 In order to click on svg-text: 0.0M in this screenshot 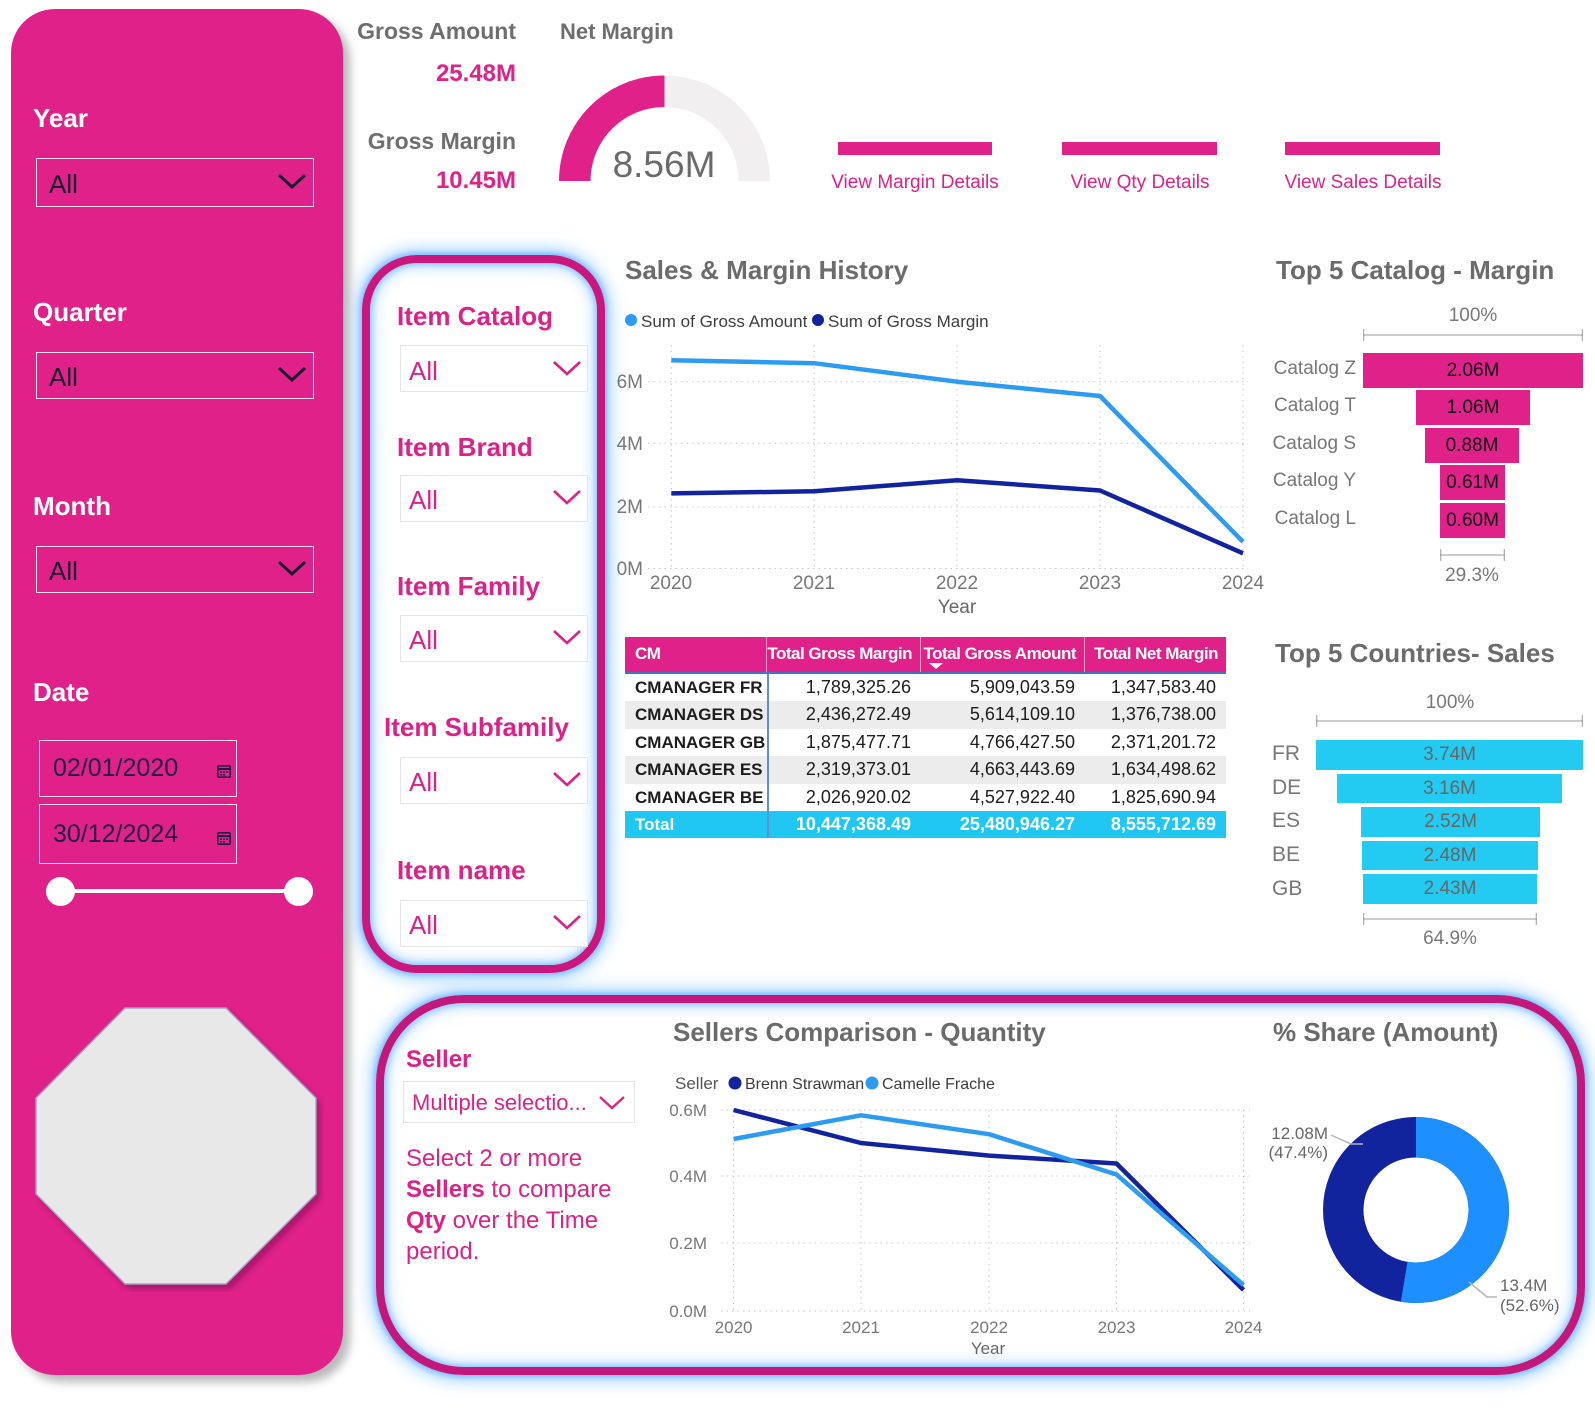, I will do `click(688, 1311)`.